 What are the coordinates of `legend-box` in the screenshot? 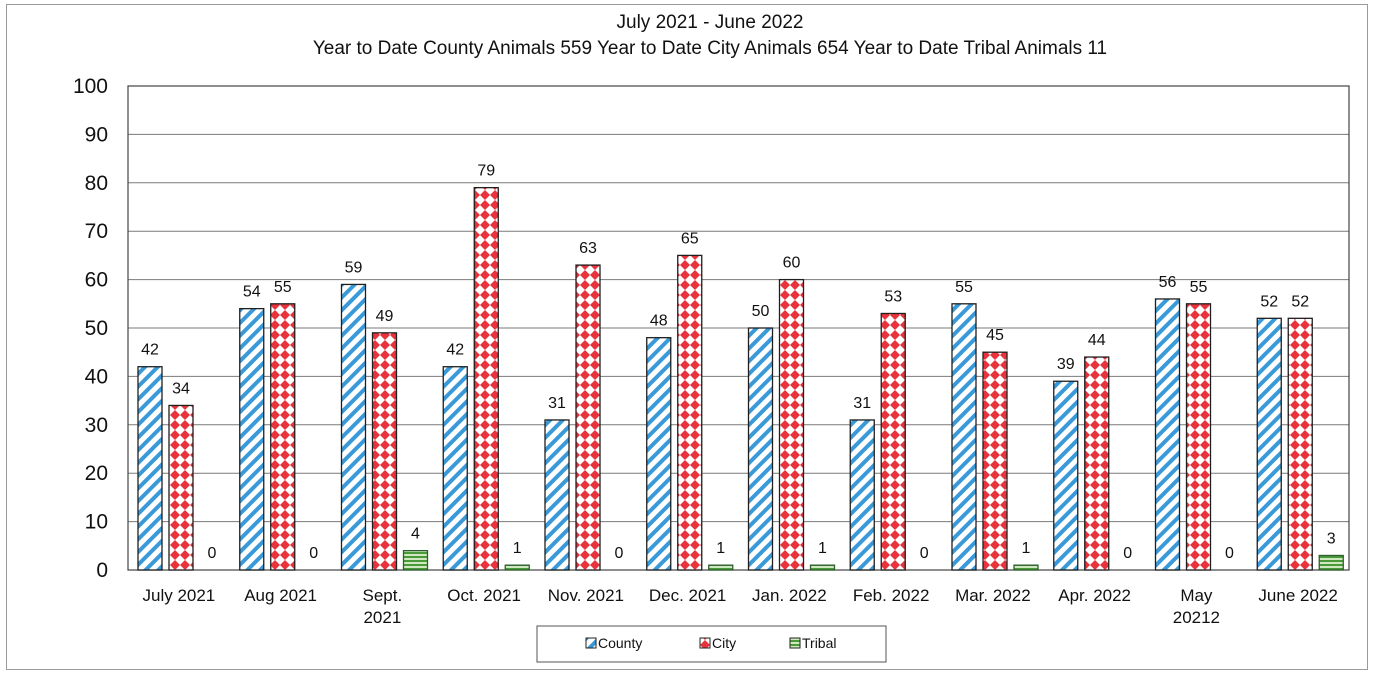 It's located at (711, 644).